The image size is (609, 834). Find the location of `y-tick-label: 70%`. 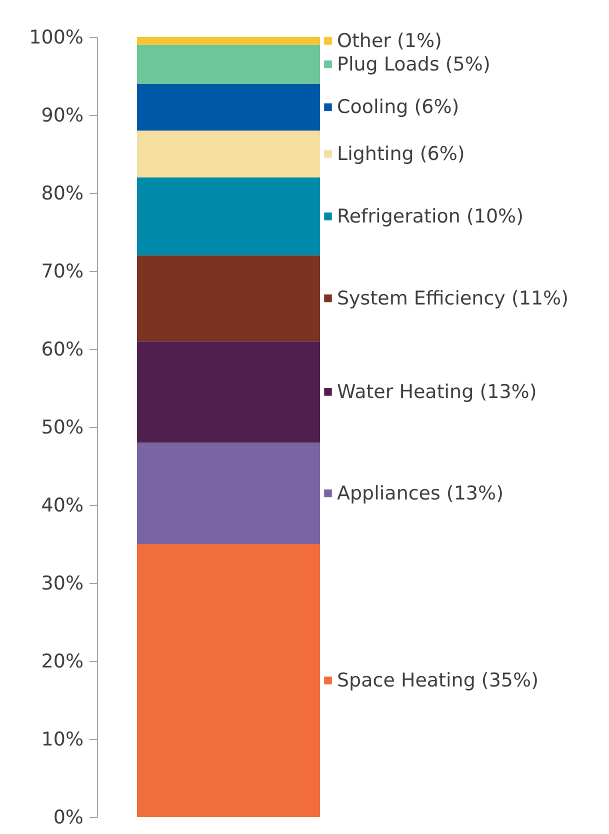

y-tick-label: 70% is located at coordinates (62, 271).